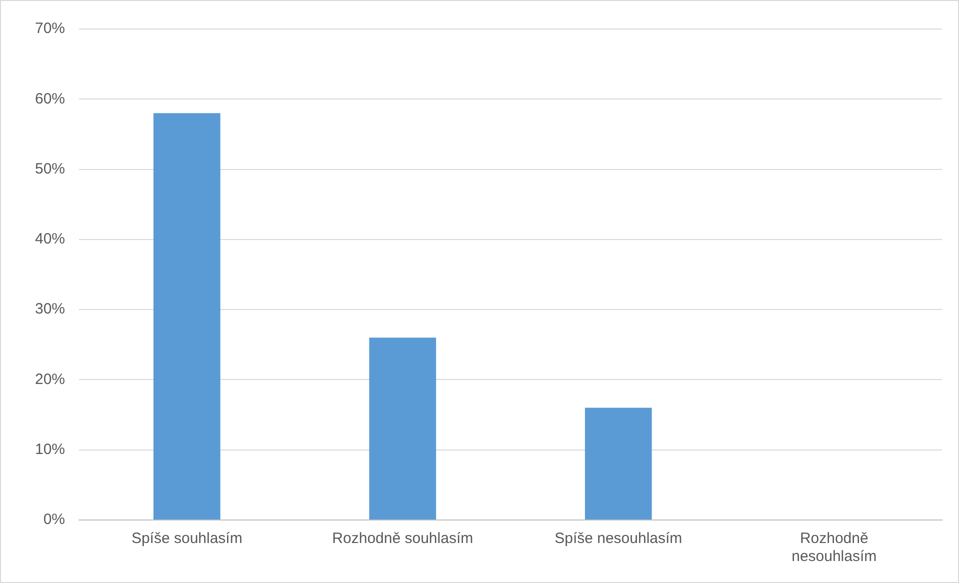  I want to click on x-tick-label: Spíše souhlasím, so click(186, 539).